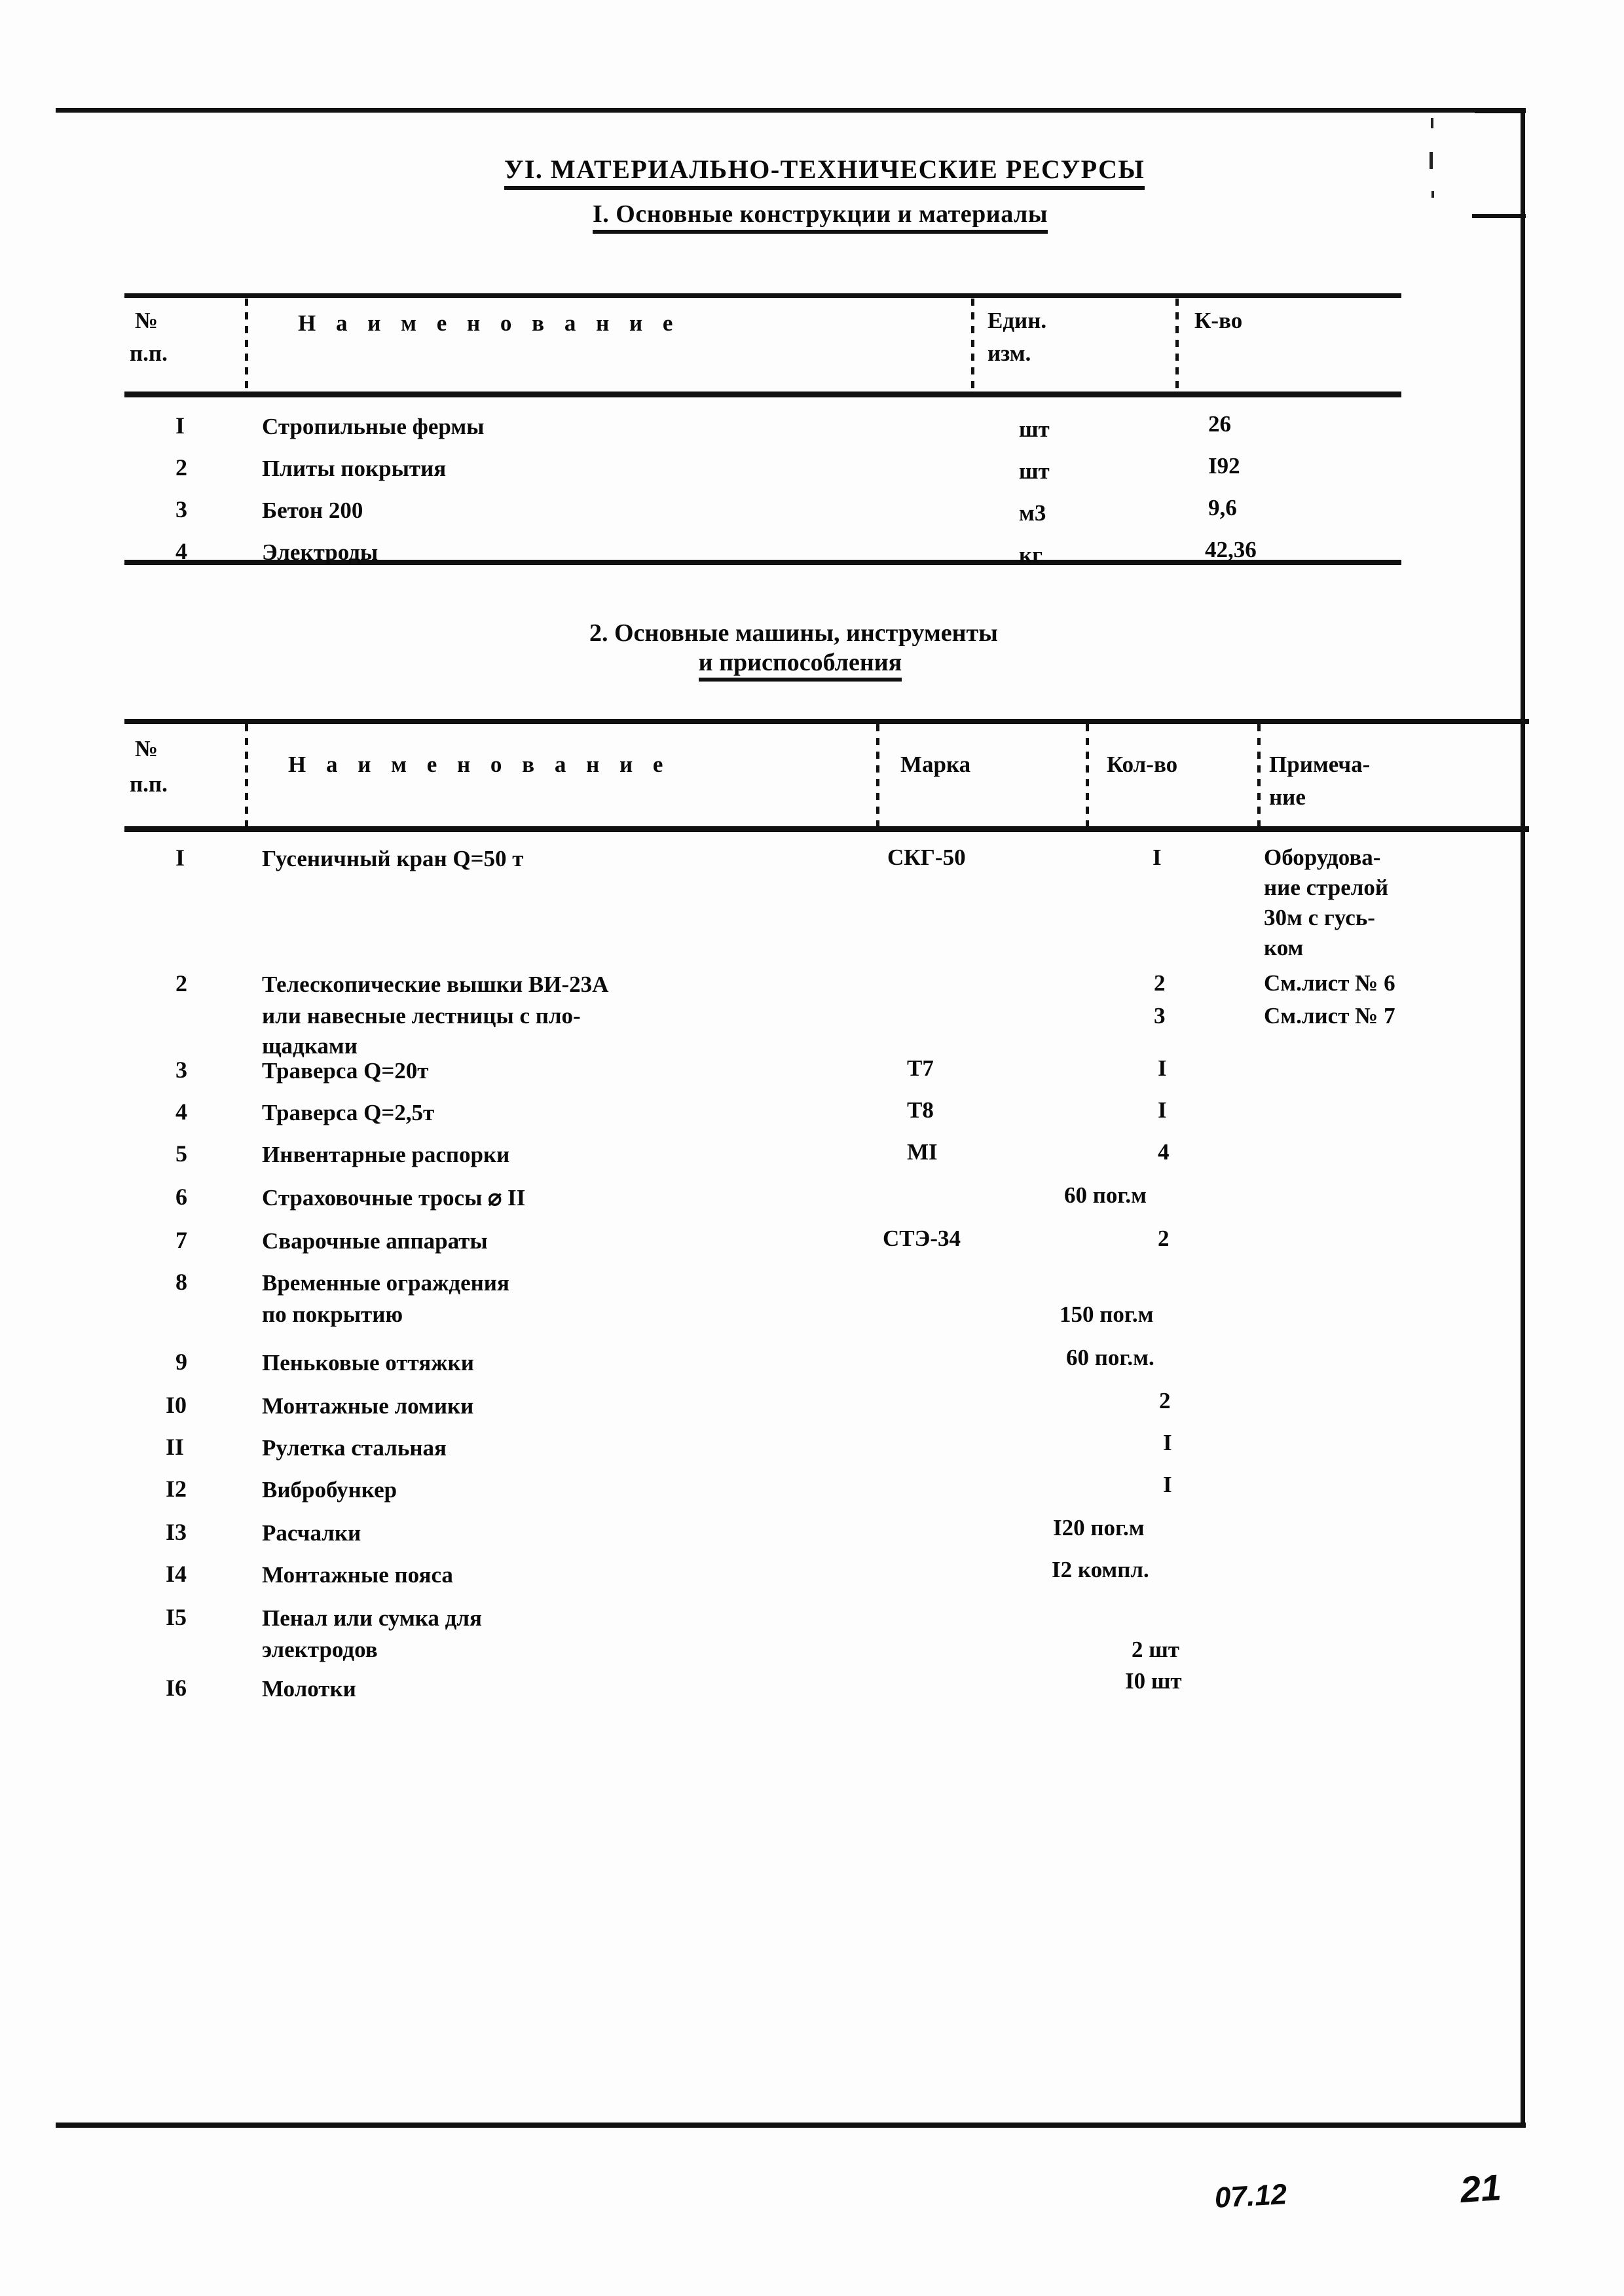 The height and width of the screenshot is (2296, 1624). Describe the element at coordinates (149, 784) in the screenshot. I see `machines-header-no-line2: п.п.` at that location.